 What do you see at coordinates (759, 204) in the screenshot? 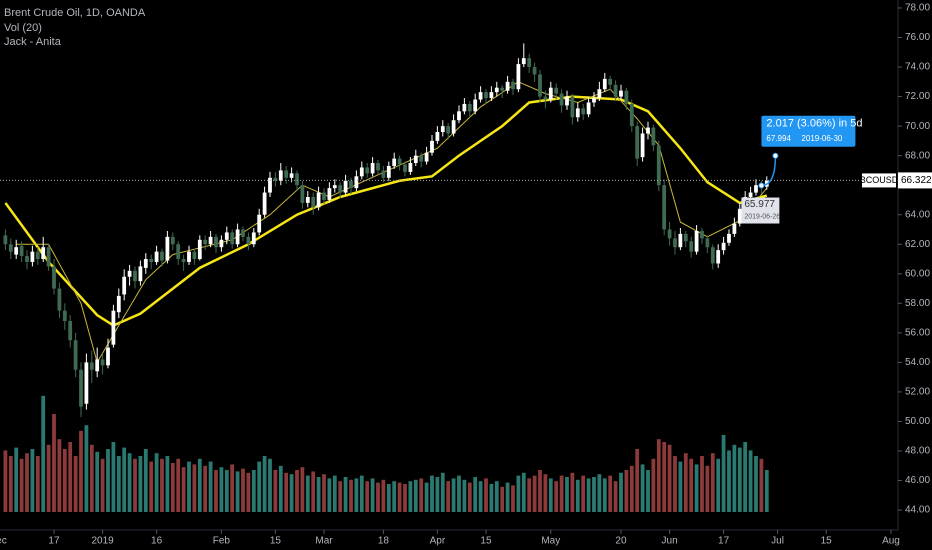
I see `tooltip-value: 65.977` at bounding box center [759, 204].